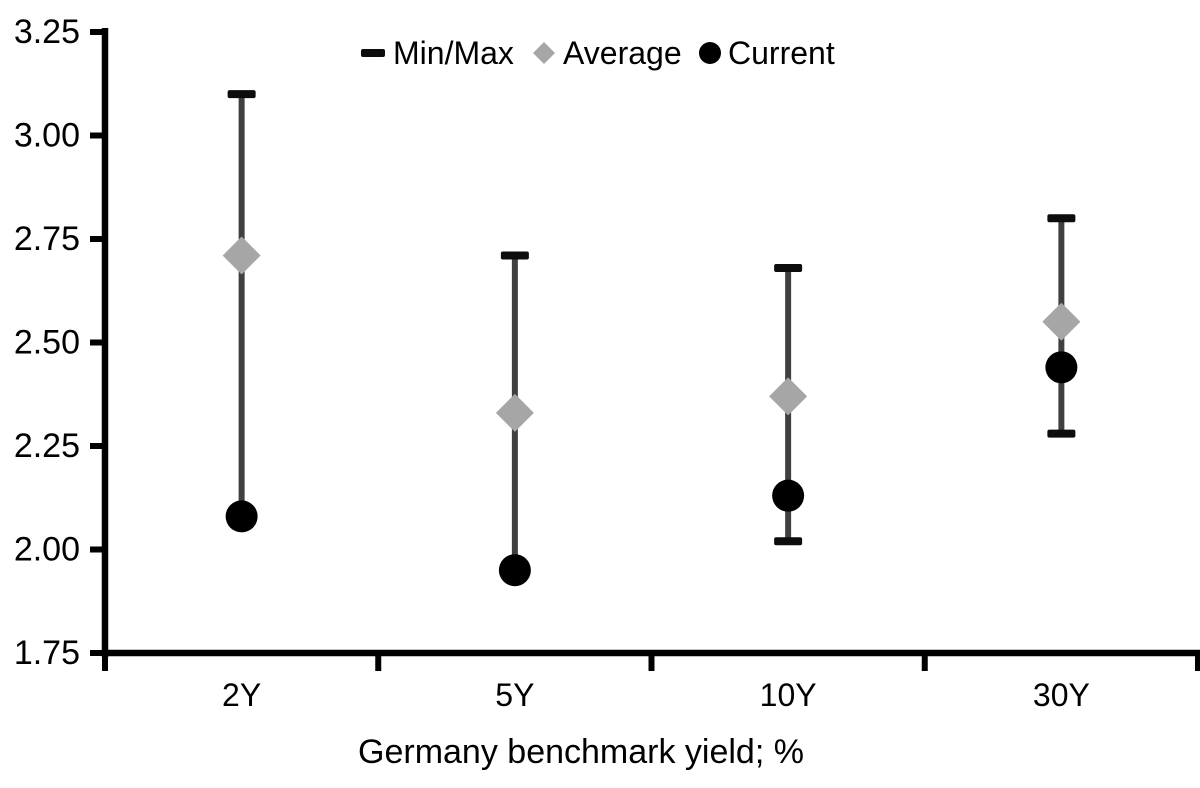  I want to click on current-marker-2Y, so click(241, 516).